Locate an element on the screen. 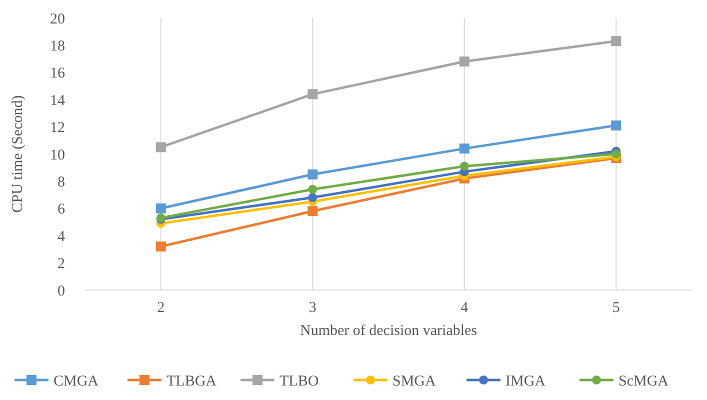 This screenshot has width=707, height=400. legend-label: TLBGA is located at coordinates (191, 381).